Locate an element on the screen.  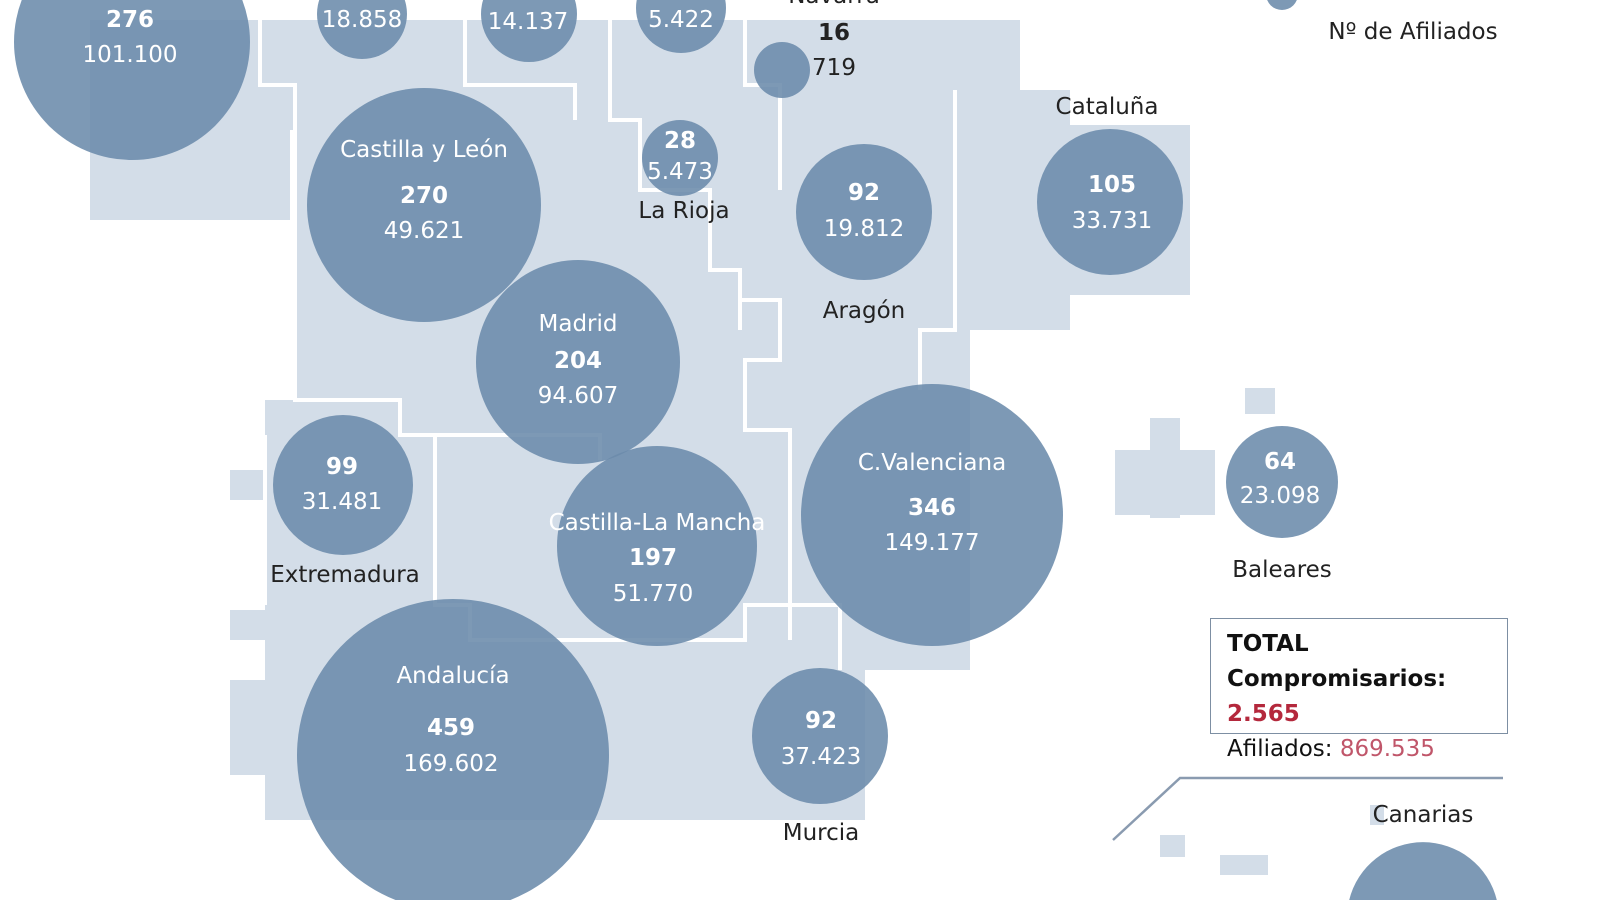
region-afiliados: 14.137 is located at coordinates (528, 22).